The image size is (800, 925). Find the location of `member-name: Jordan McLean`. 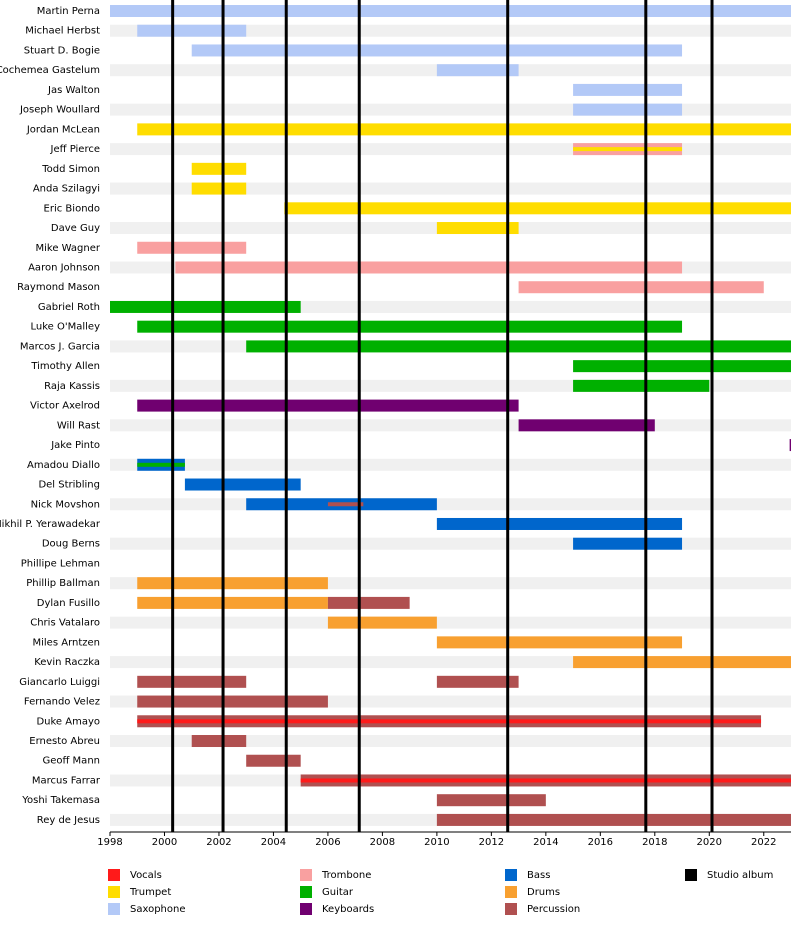

member-name: Jordan McLean is located at coordinates (63, 129).